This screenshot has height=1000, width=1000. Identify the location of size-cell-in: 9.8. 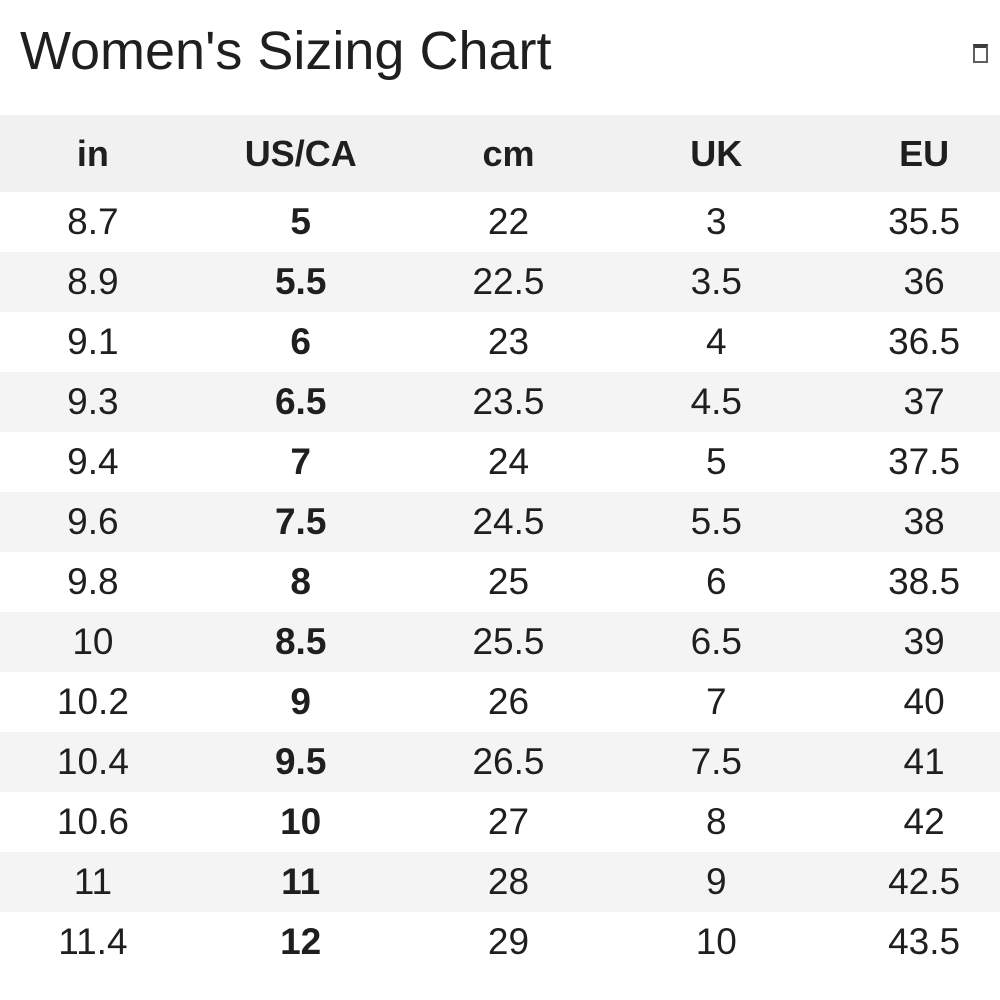
(93, 581).